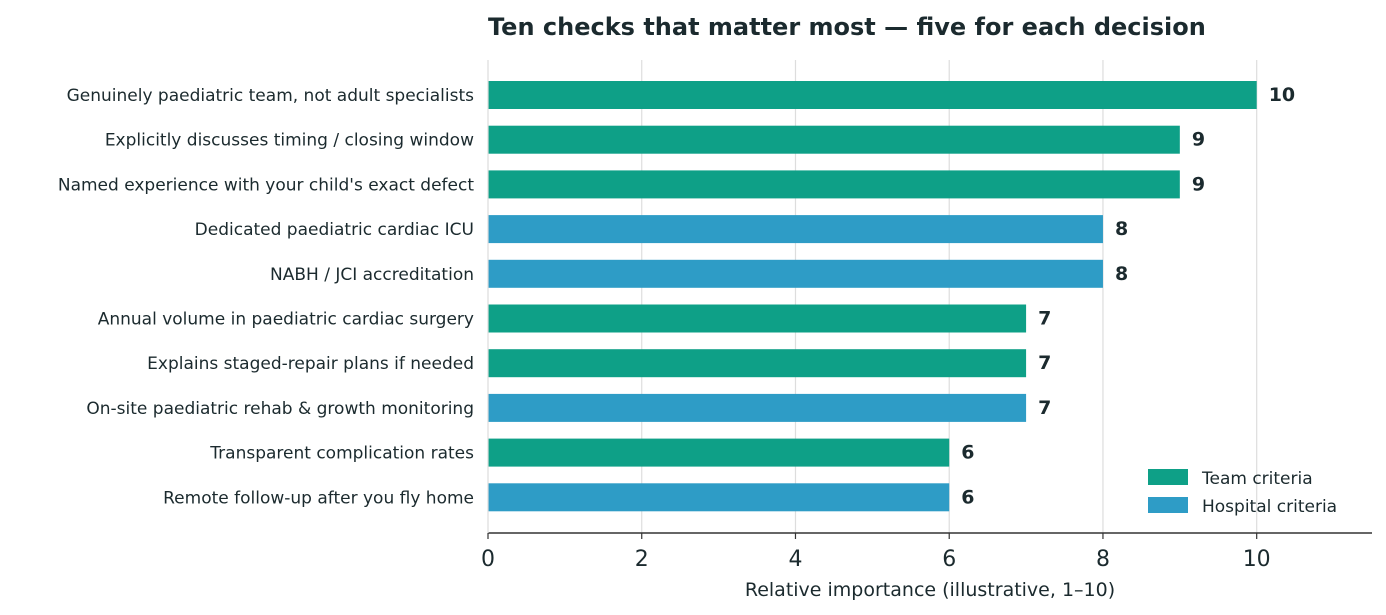  Describe the element at coordinates (1257, 559) in the screenshot. I see `x-tick-label: 10` at that location.